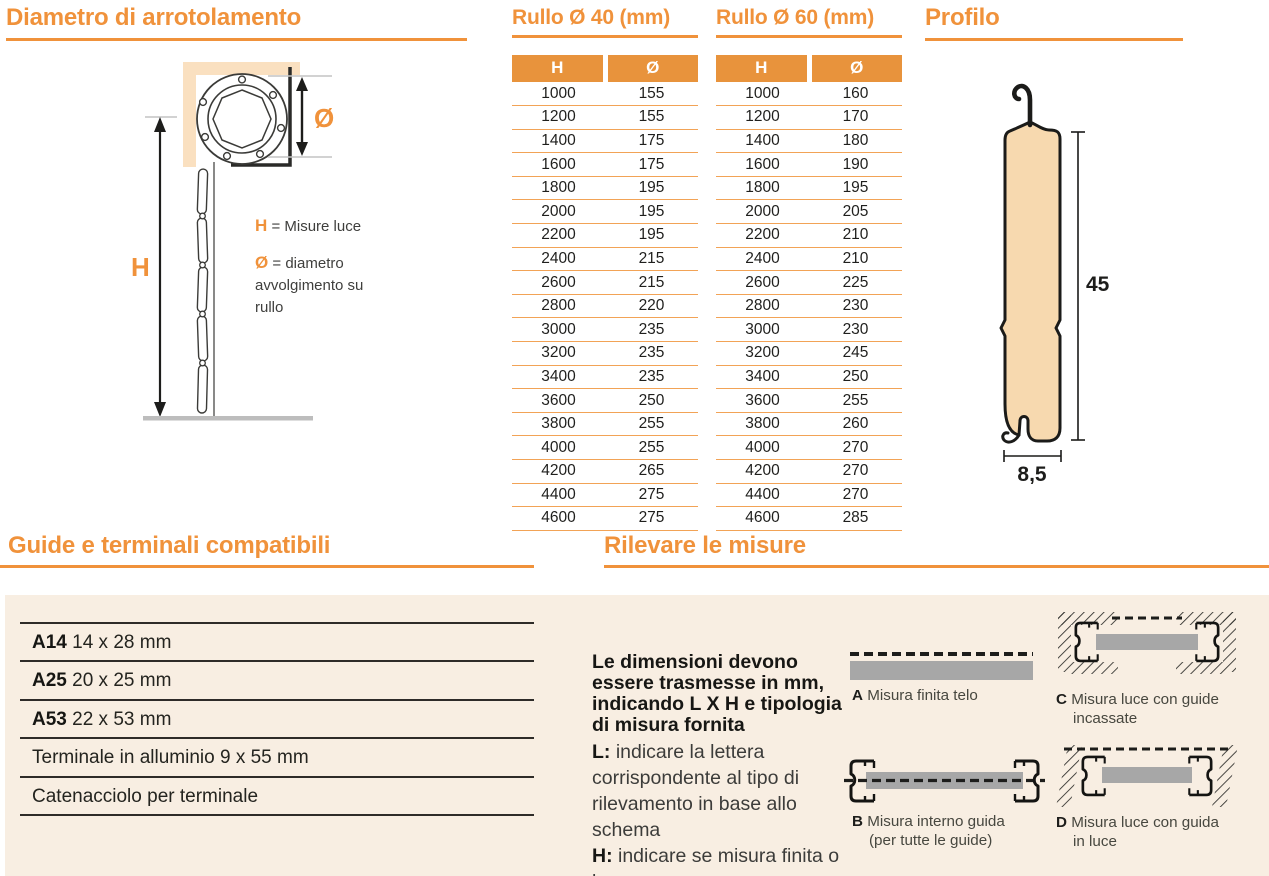  I want to click on diagram-d-letter: D, so click(1061, 822).